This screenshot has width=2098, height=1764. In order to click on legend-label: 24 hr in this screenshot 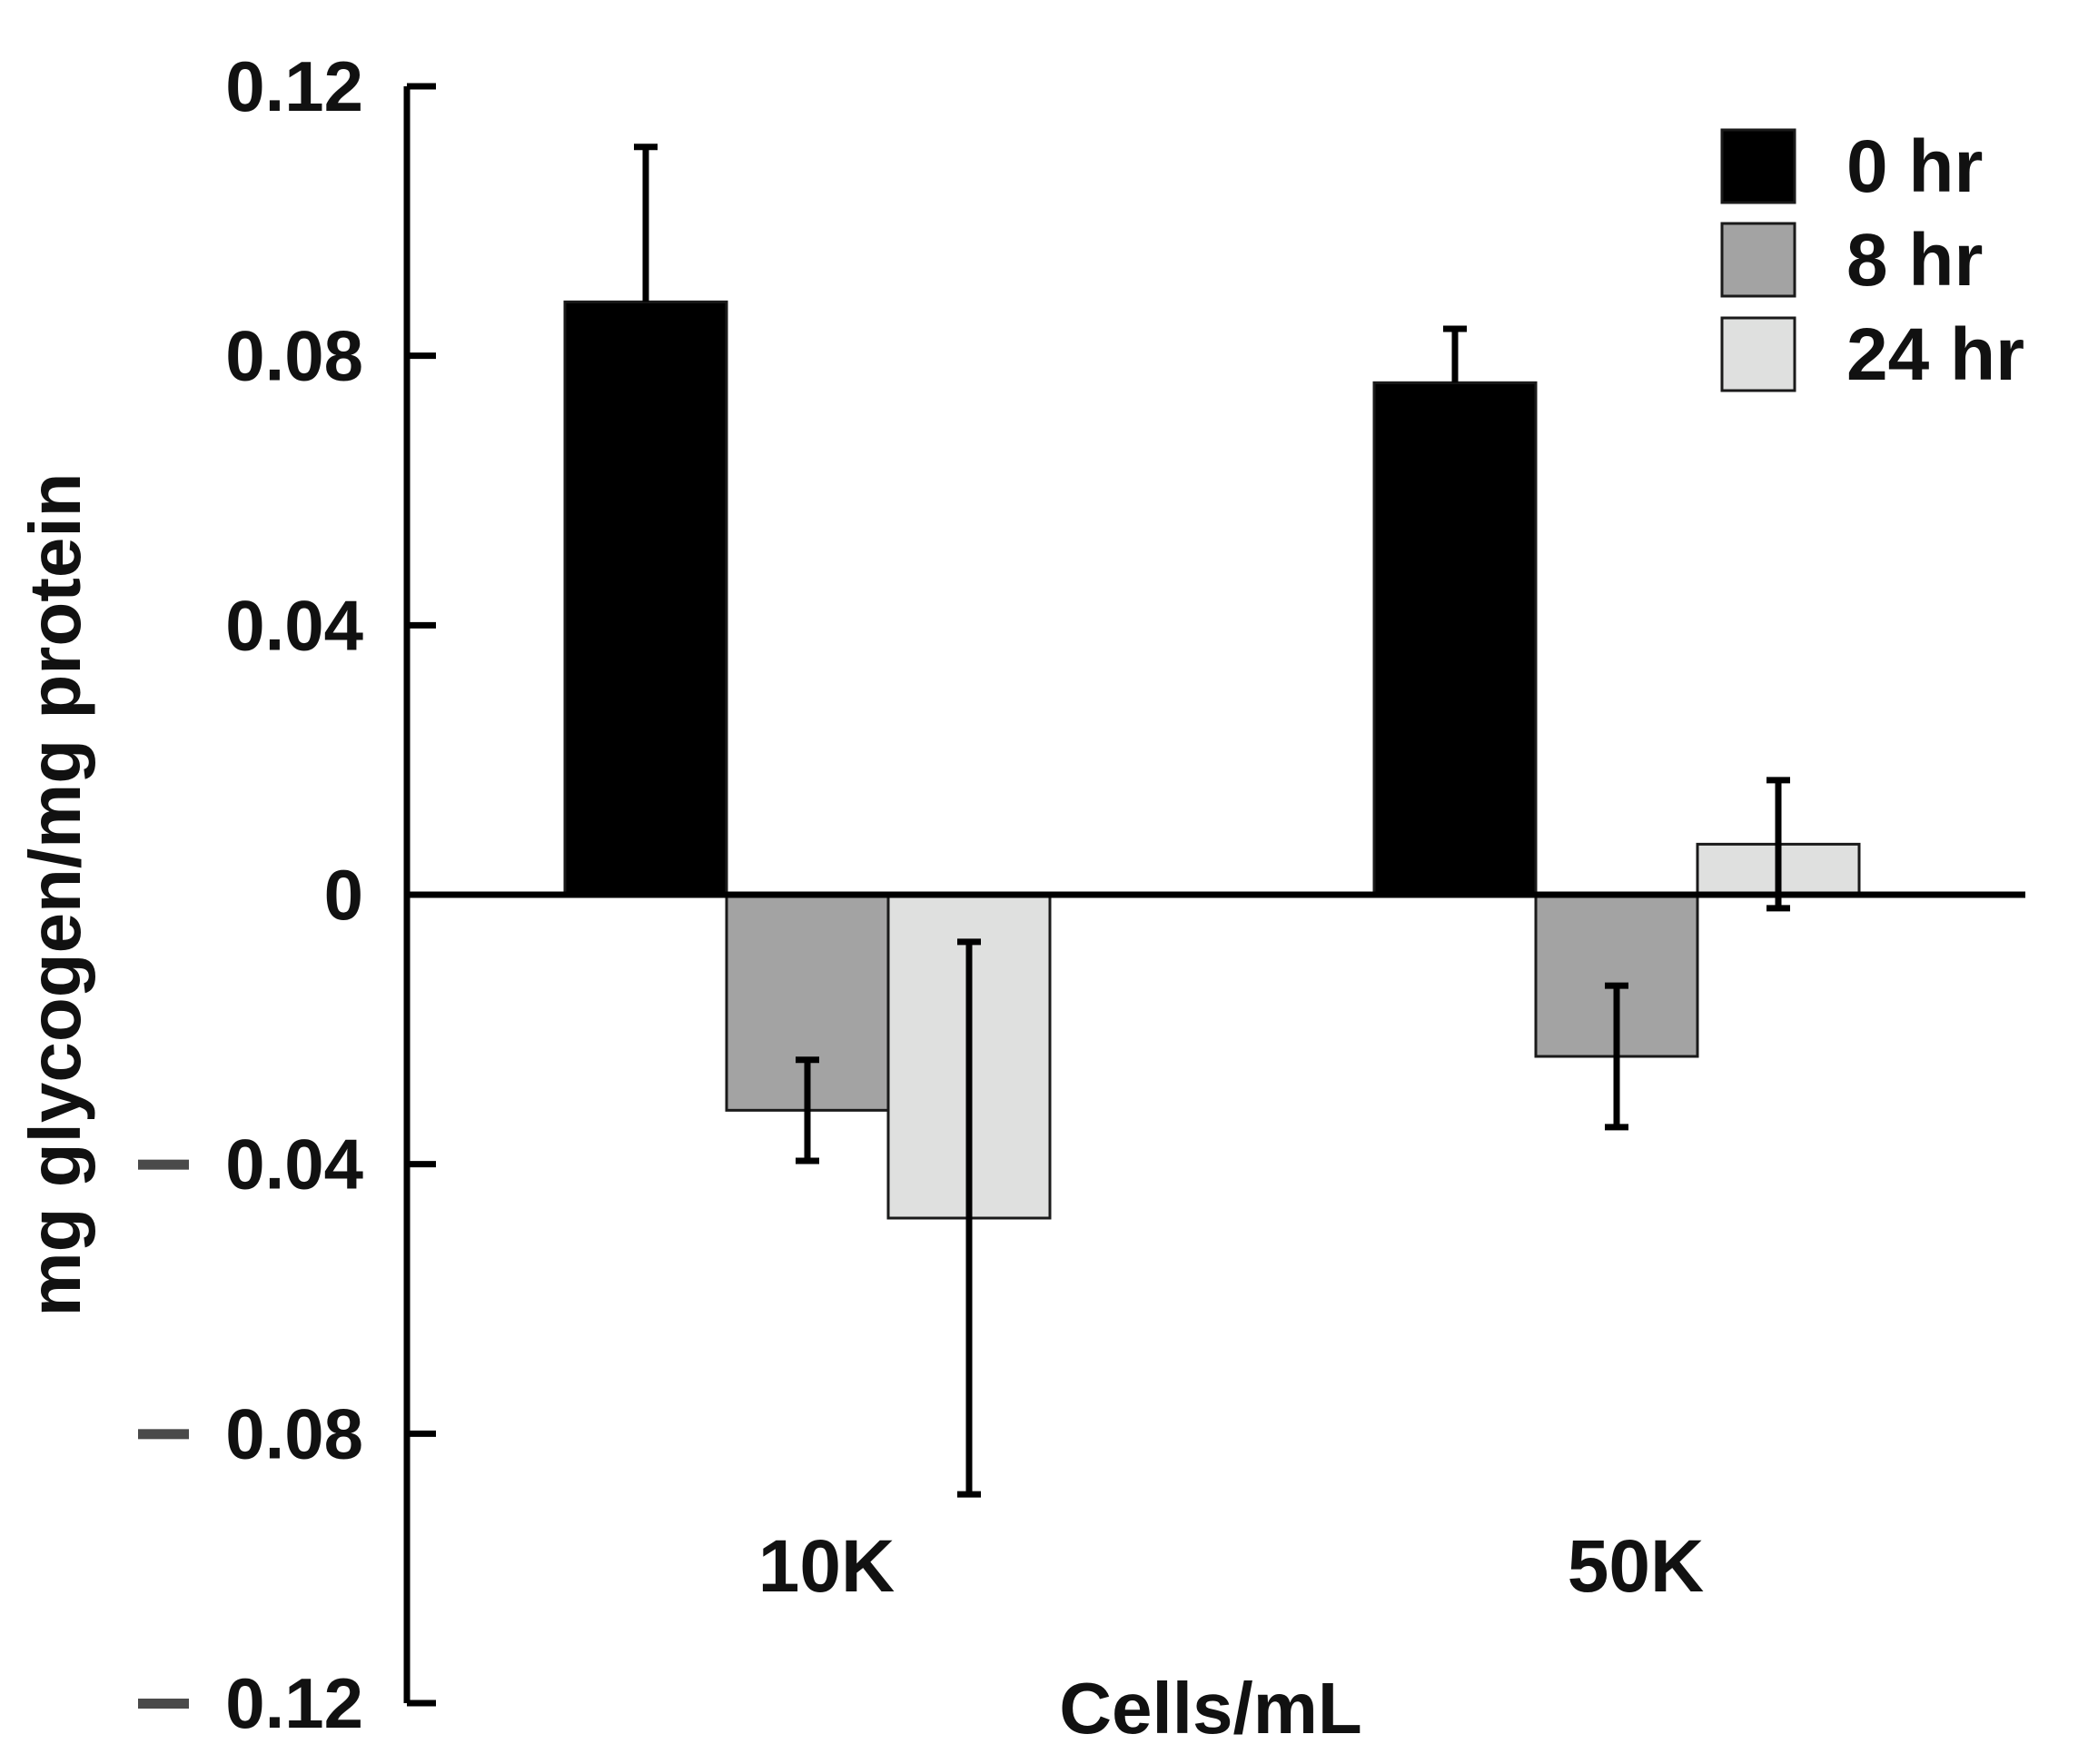, I will do `click(1935, 354)`.